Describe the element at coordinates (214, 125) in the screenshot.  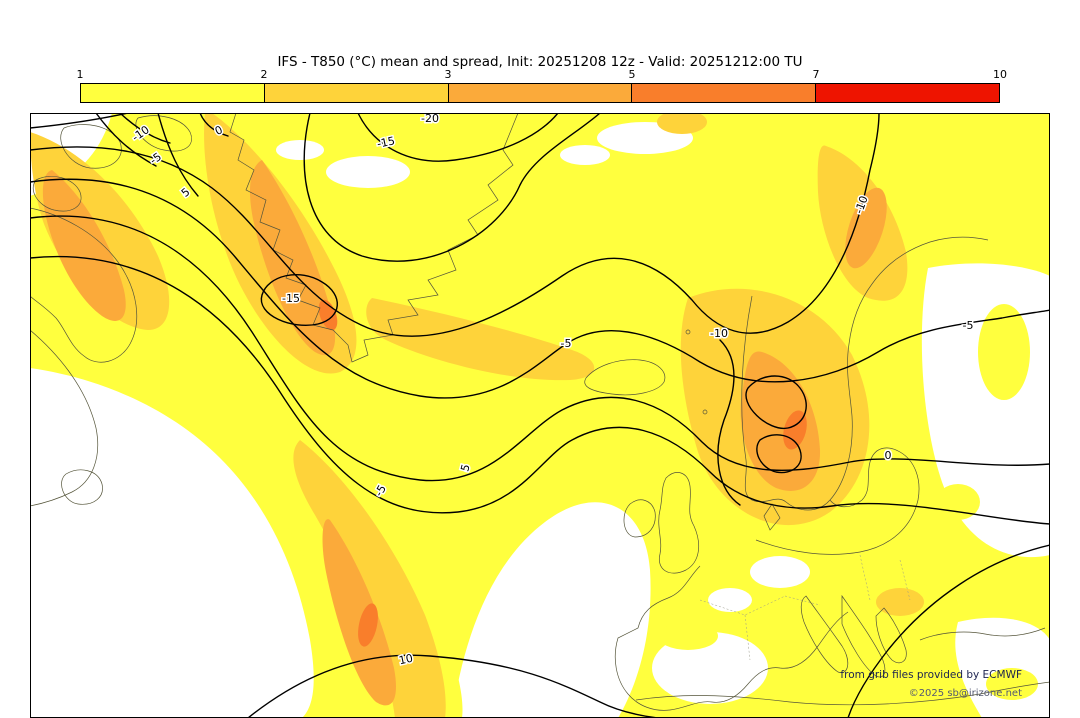
I see `contour-corner-d` at that location.